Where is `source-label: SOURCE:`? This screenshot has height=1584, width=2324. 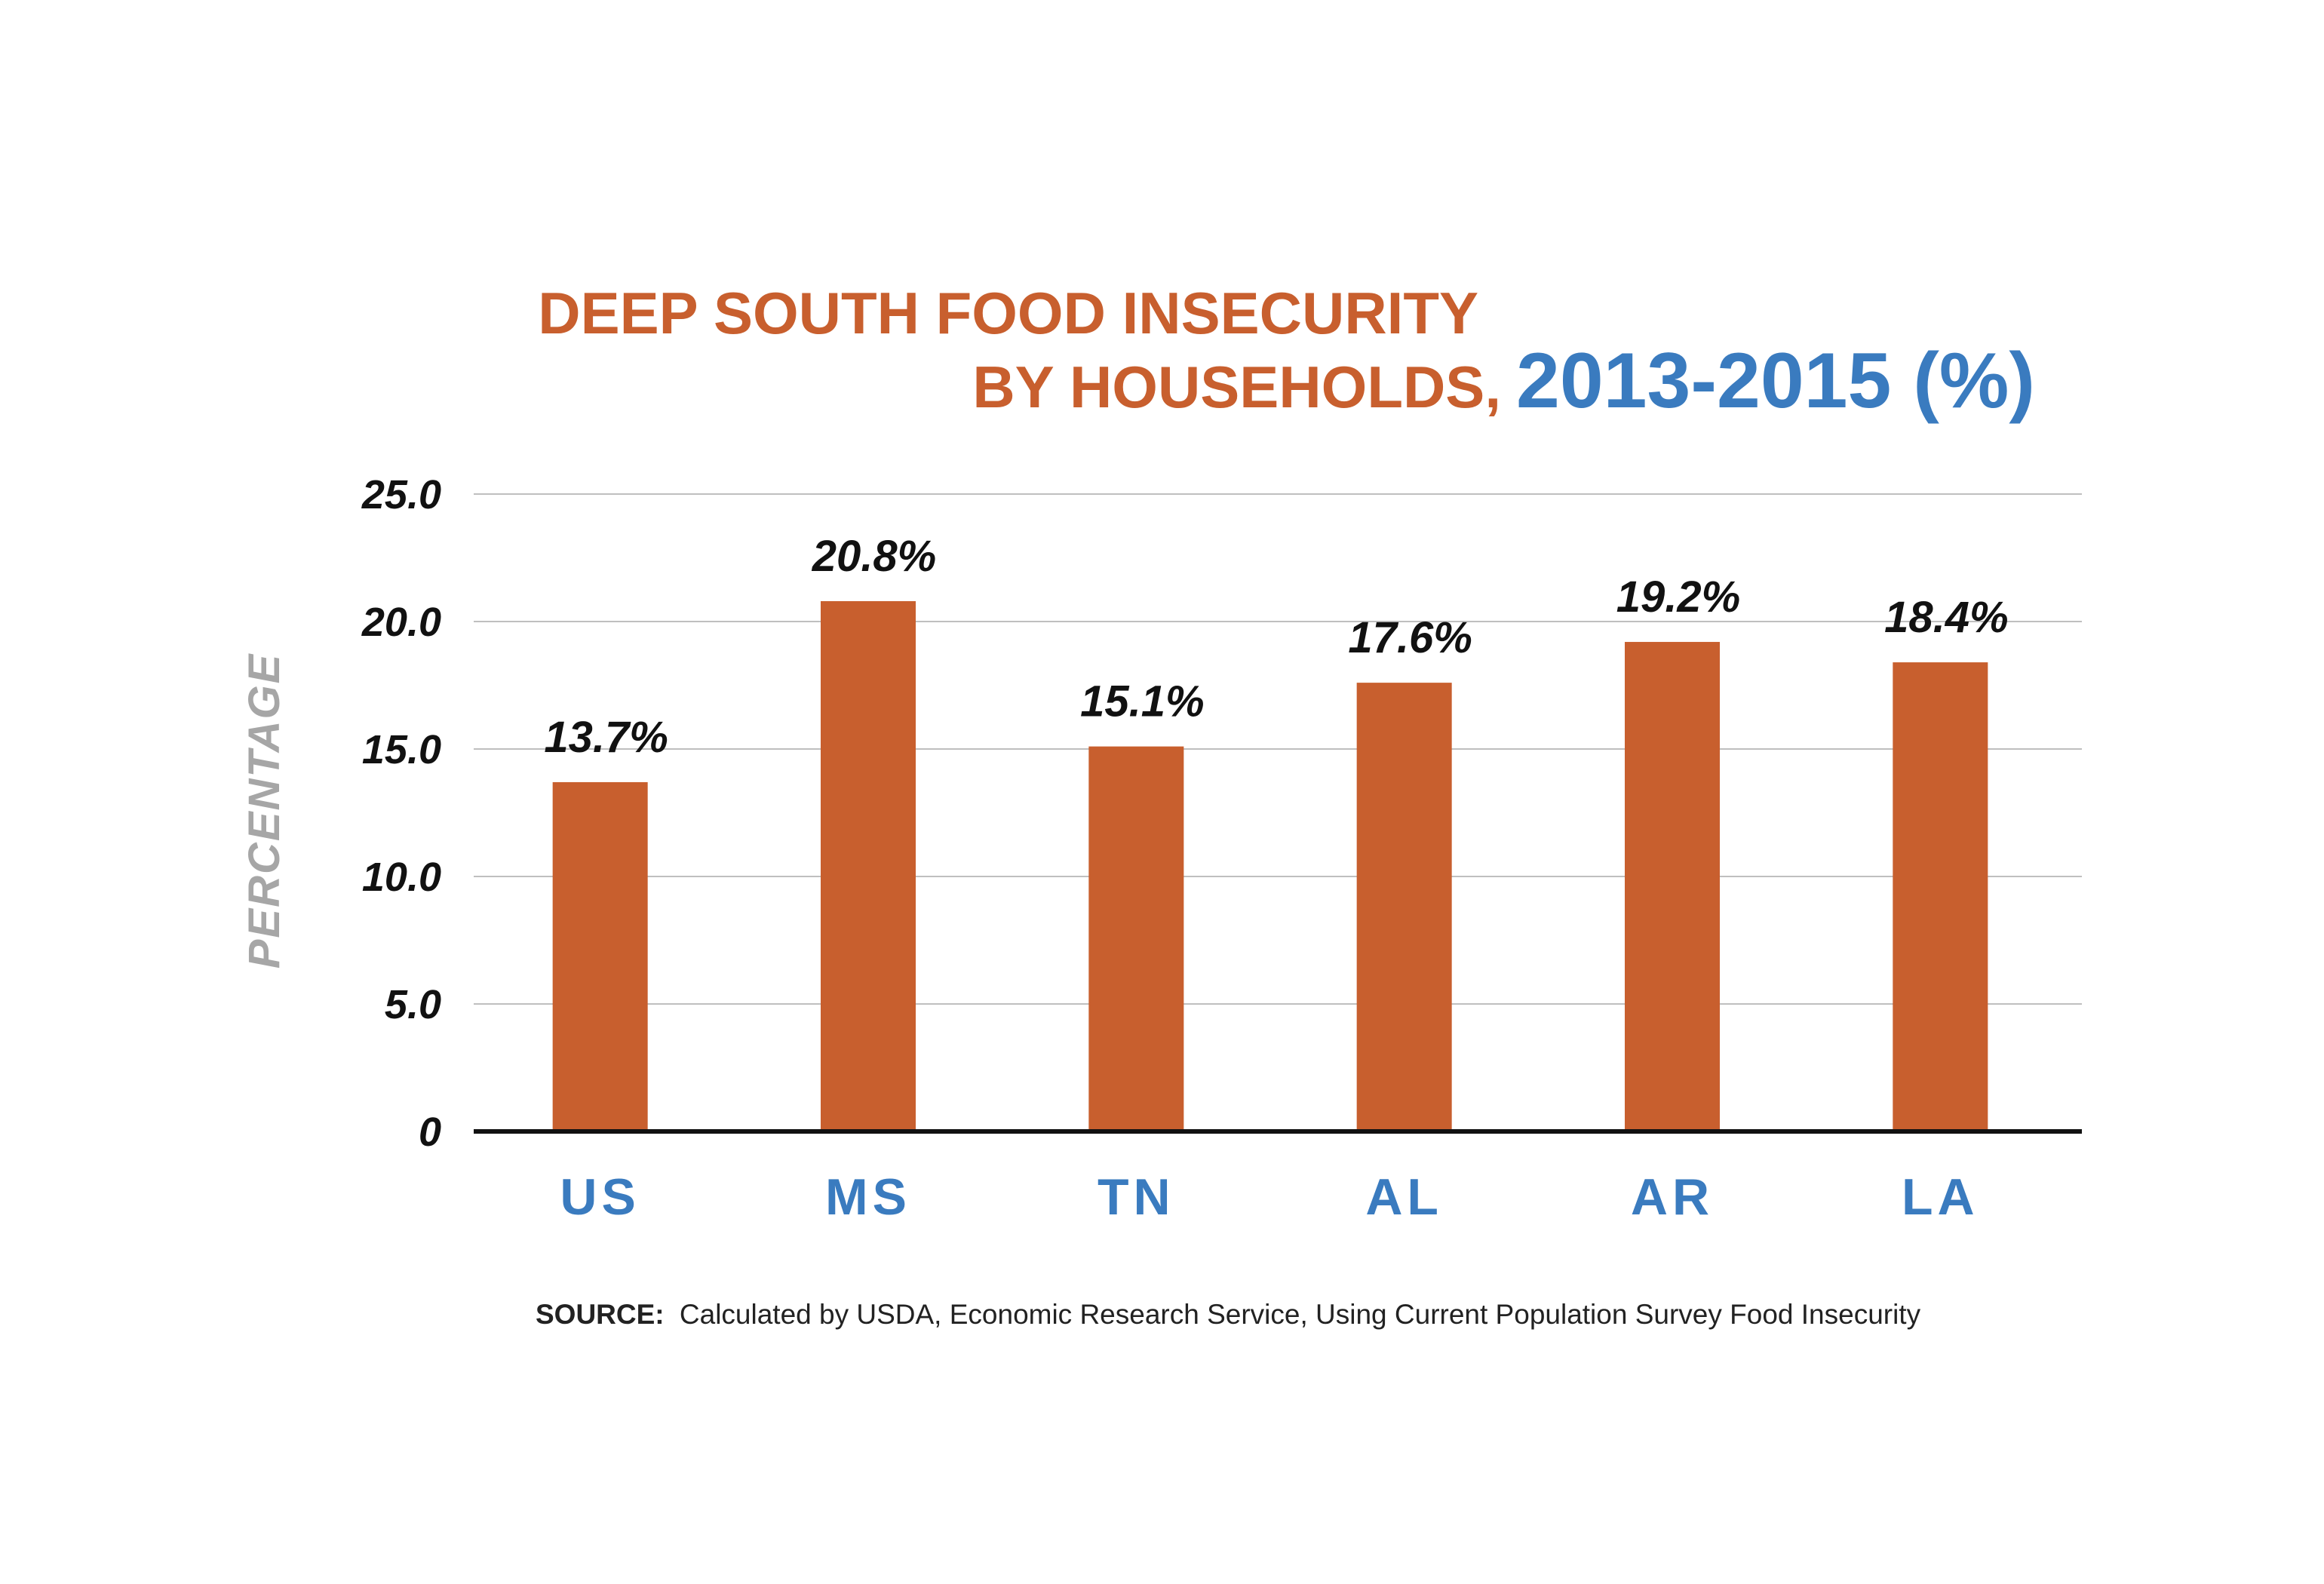
source-label: SOURCE: is located at coordinates (600, 1314).